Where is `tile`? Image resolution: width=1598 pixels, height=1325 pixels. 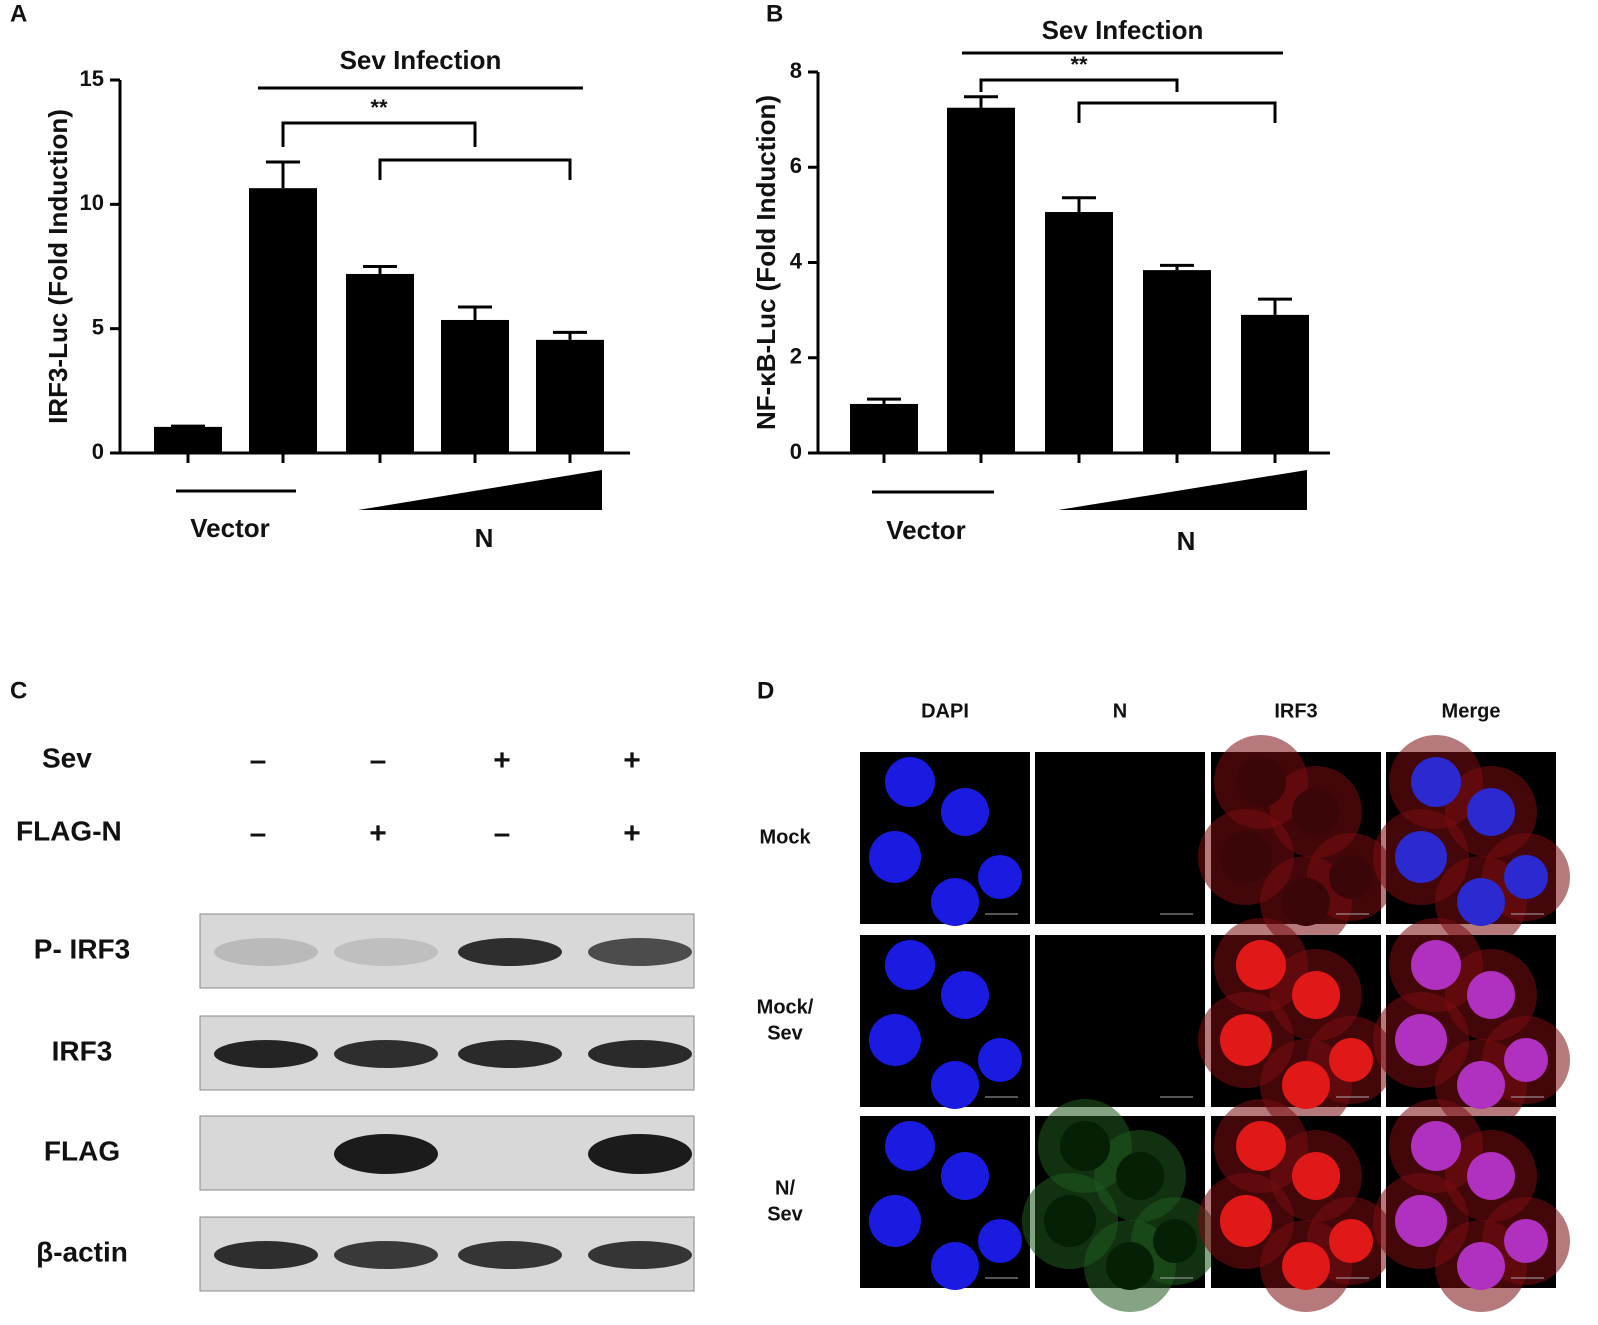
tile is located at coordinates (1120, 1021).